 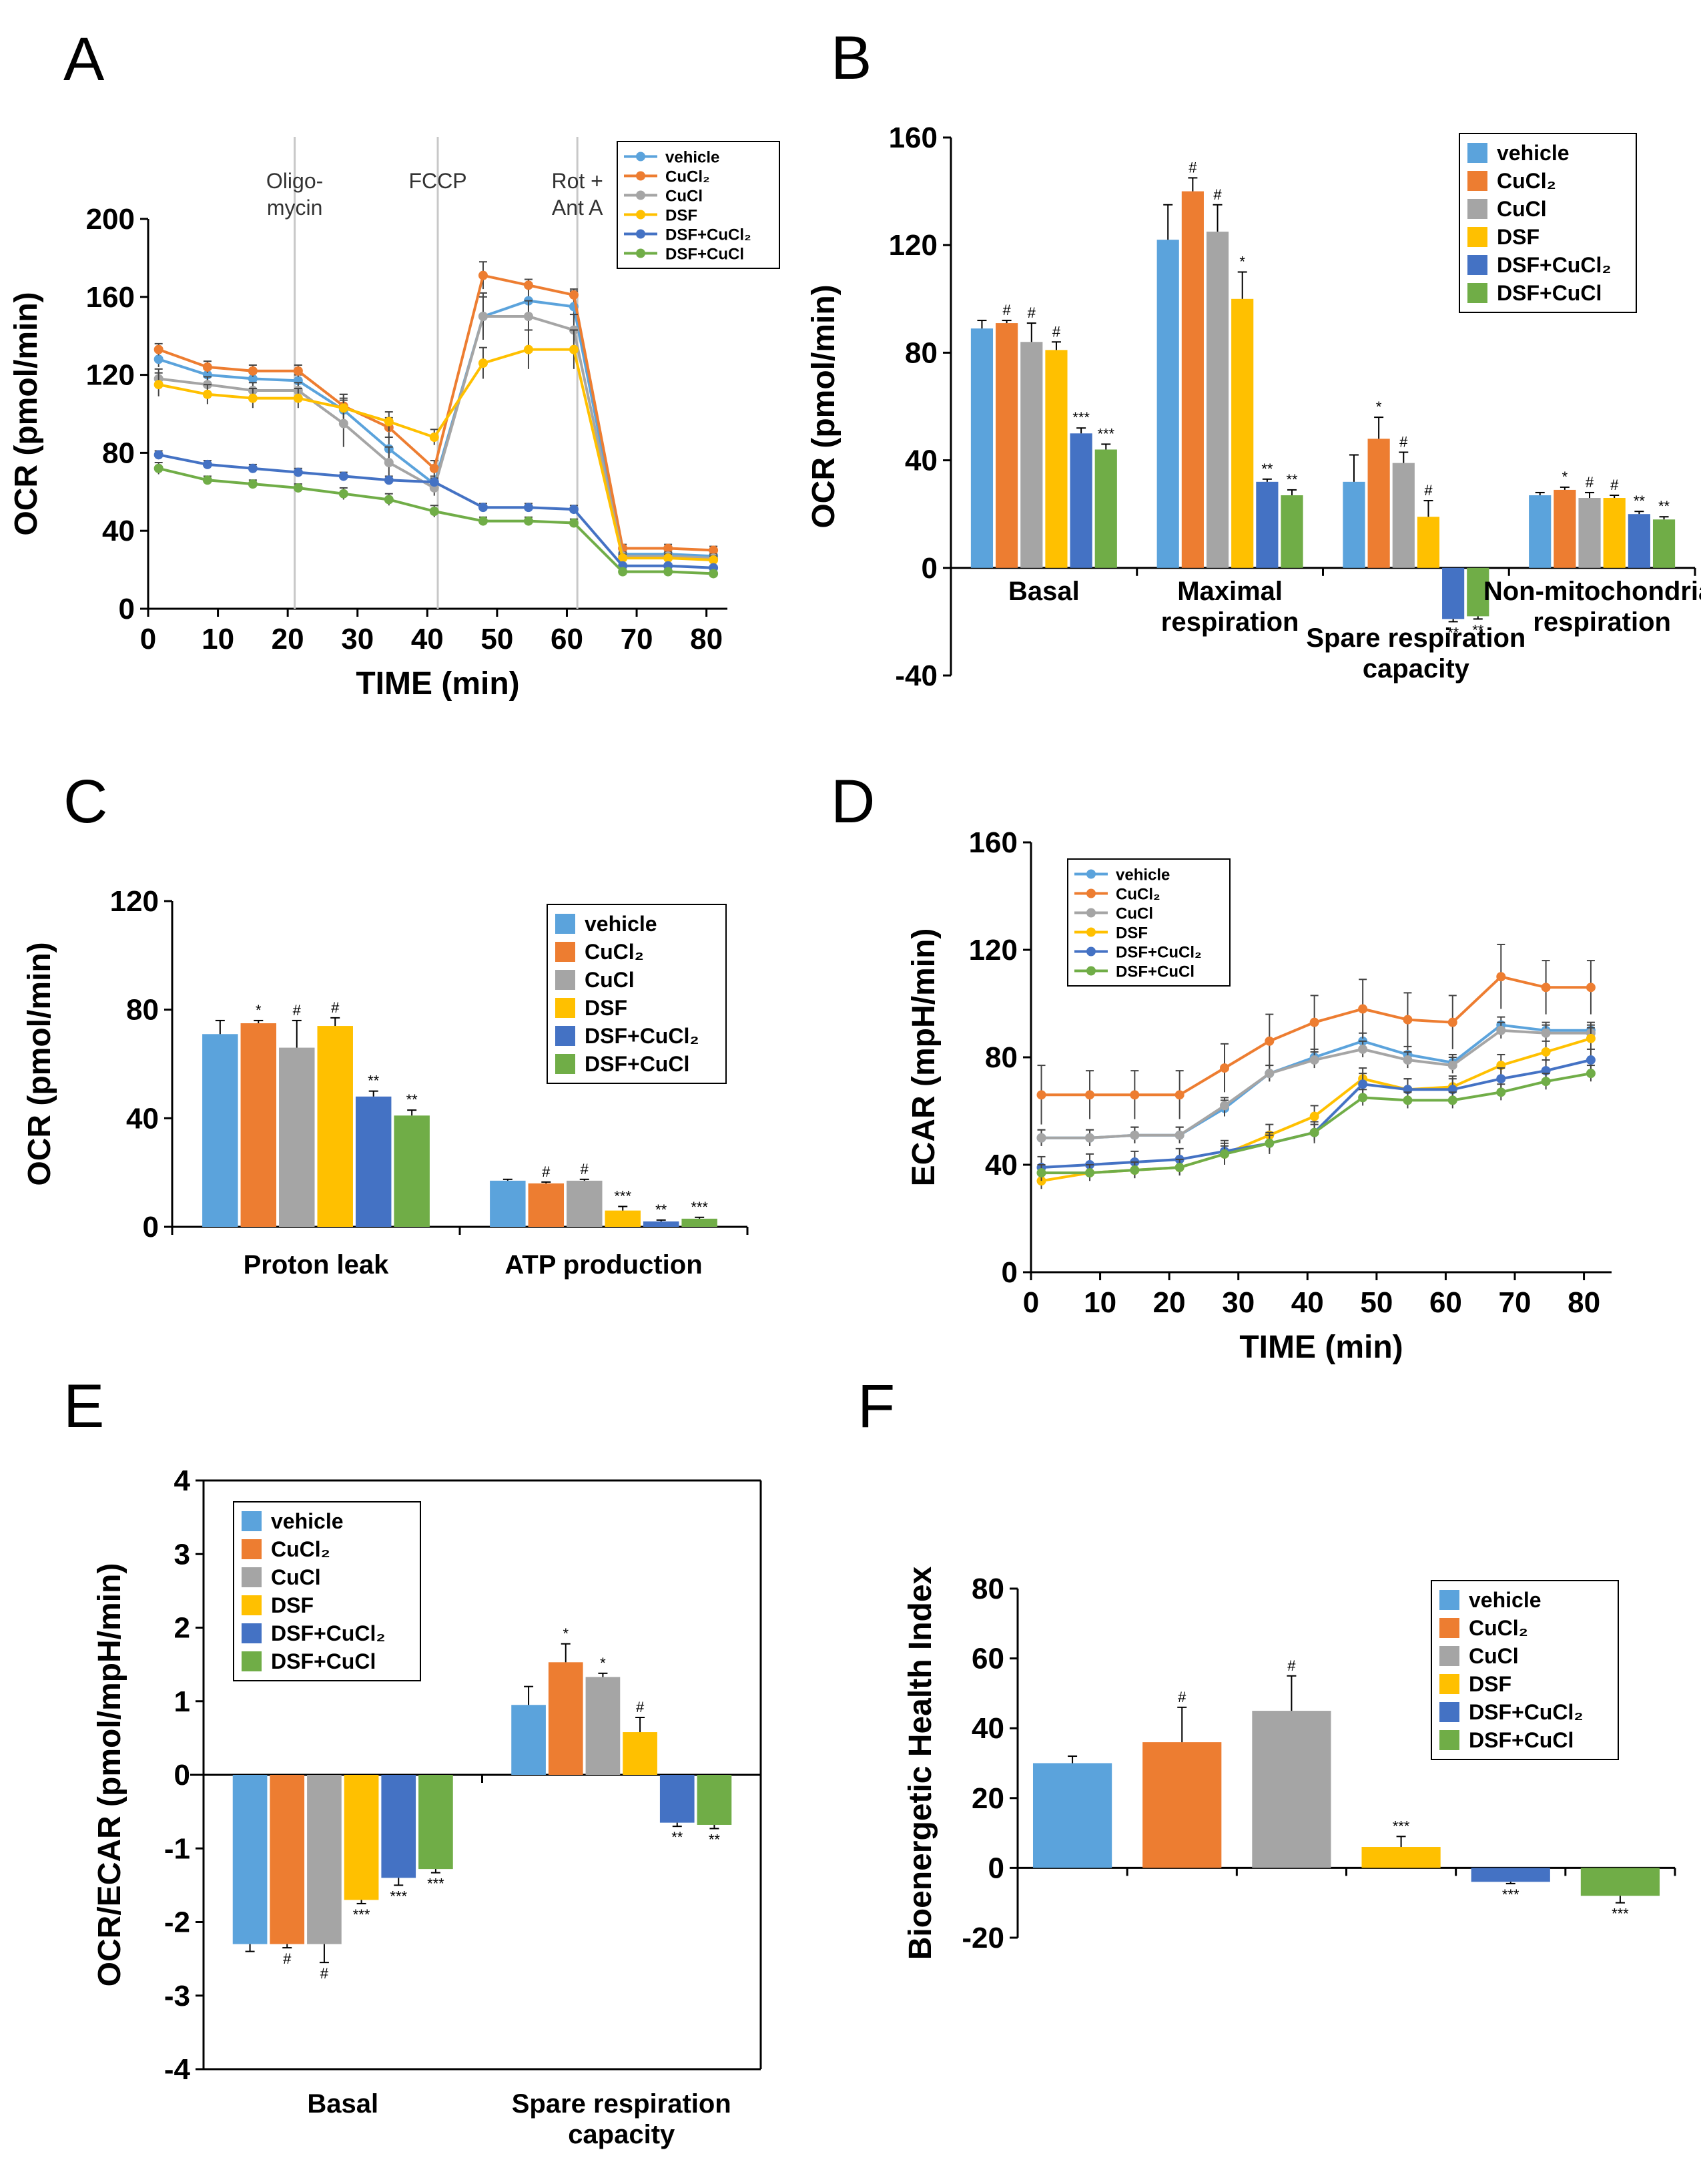 I want to click on series-cucl2, so click(x=1316, y=1034).